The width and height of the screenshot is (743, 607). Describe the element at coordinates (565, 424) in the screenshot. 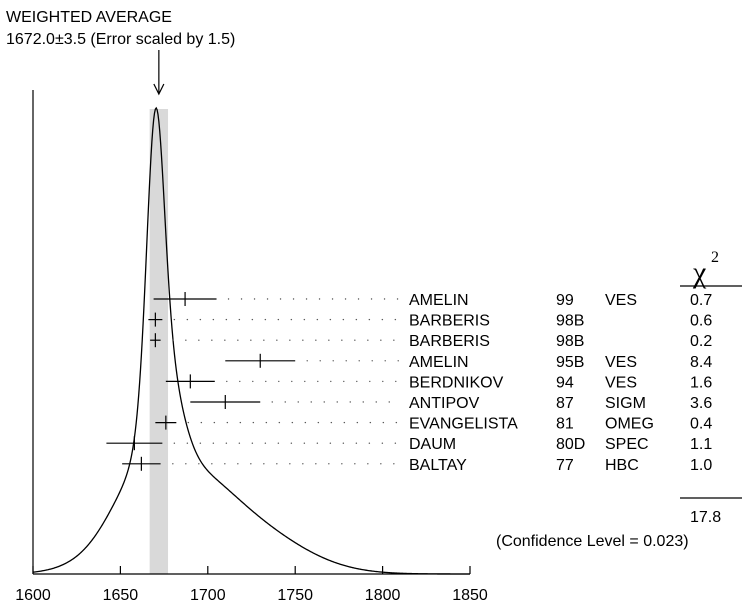

I see `measurement-year: 81` at that location.